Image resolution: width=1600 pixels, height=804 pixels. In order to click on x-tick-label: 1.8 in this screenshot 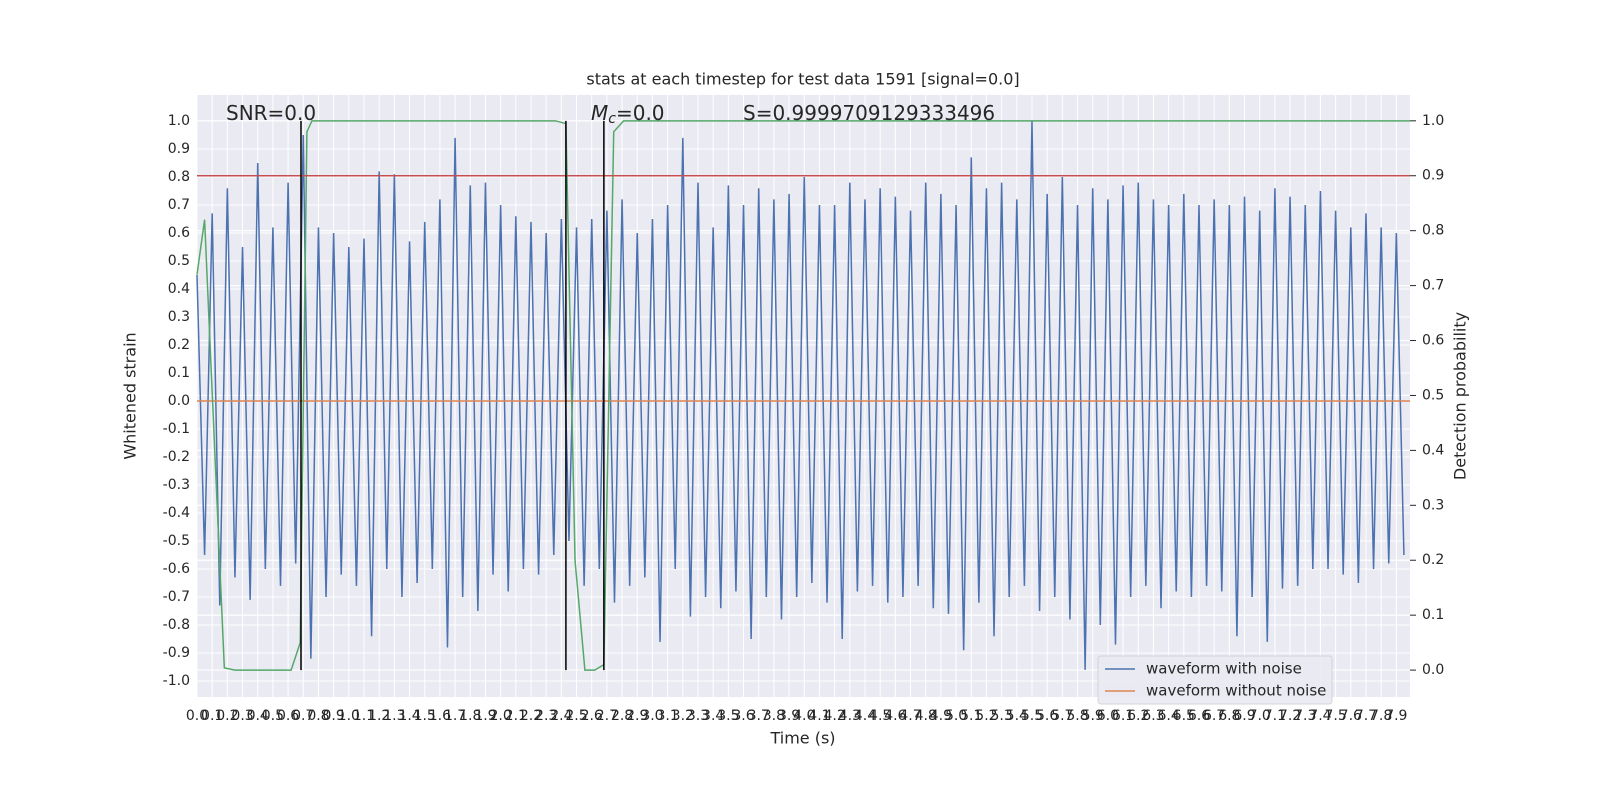, I will do `click(470, 716)`.